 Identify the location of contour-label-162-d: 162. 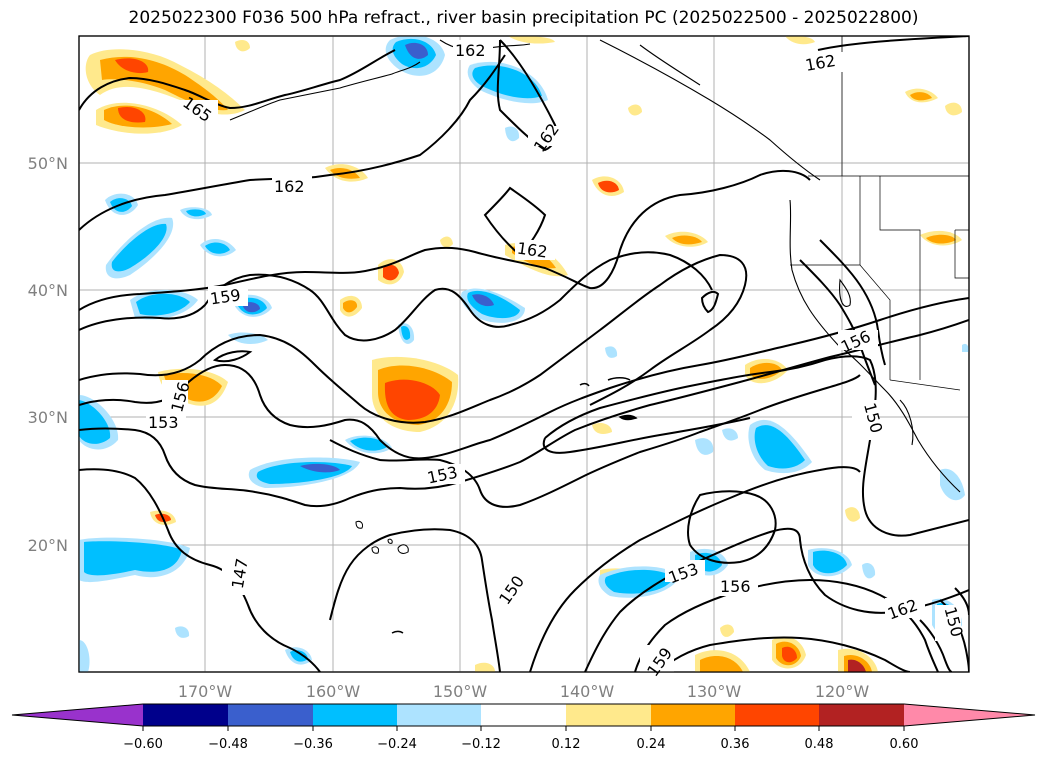
(292, 186).